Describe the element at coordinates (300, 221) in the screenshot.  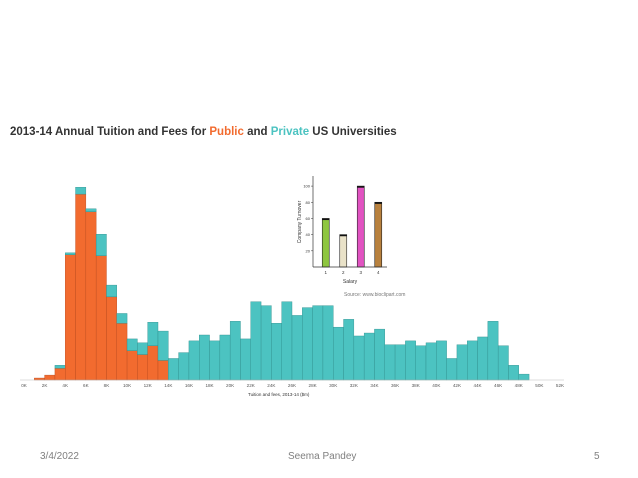
I see `inset-y-axis-label: Company Turnover` at that location.